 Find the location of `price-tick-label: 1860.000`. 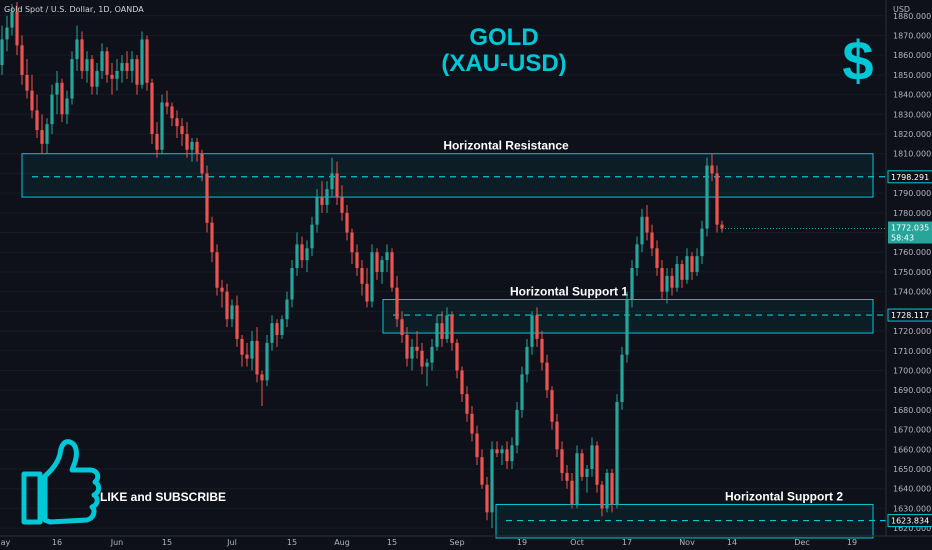

price-tick-label: 1860.000 is located at coordinates (912, 55).